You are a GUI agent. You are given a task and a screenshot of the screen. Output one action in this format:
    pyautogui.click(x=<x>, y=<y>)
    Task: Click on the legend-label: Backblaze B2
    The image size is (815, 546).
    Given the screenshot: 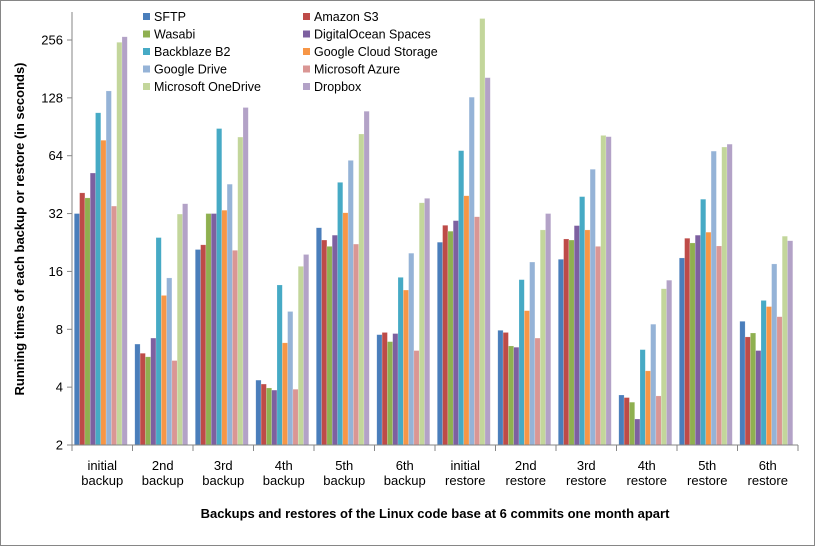 What is the action you would take?
    pyautogui.click(x=192, y=52)
    